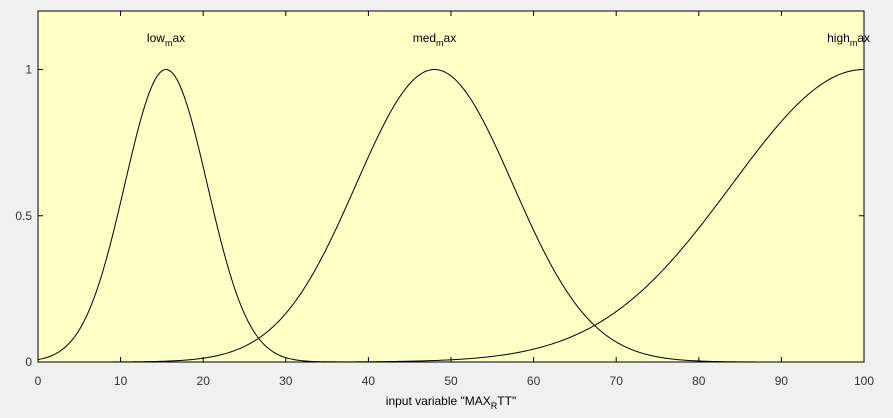 The width and height of the screenshot is (893, 418). I want to click on x-tick-label: 80, so click(699, 381).